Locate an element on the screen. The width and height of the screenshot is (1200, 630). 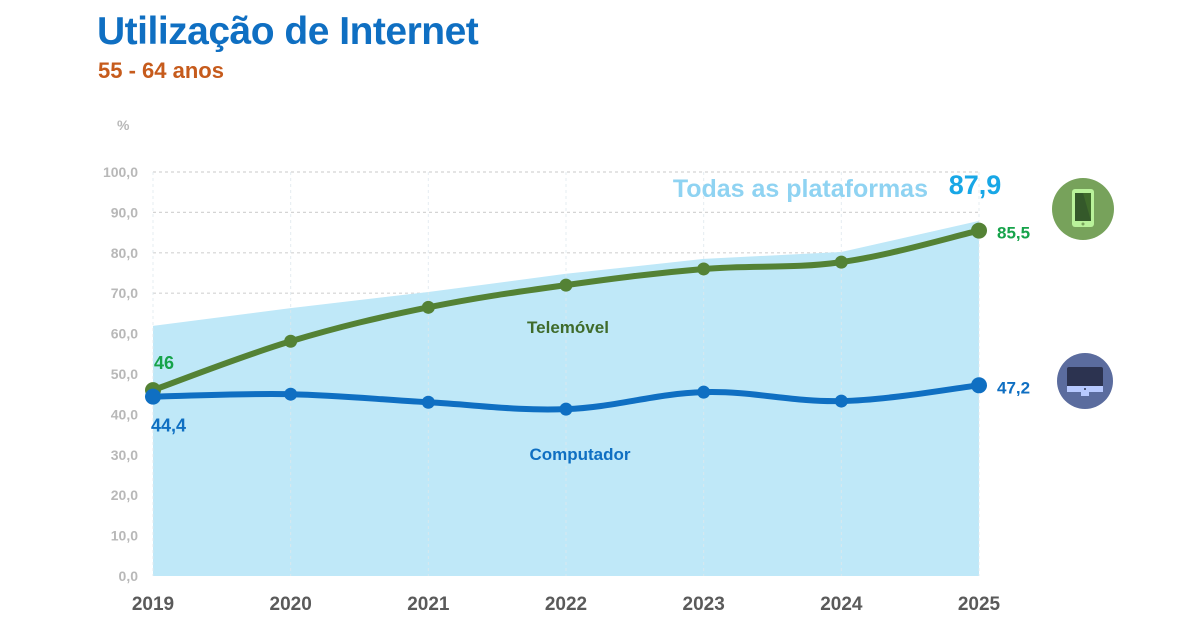
y-tick-label: 50,0 is located at coordinates (124, 374).